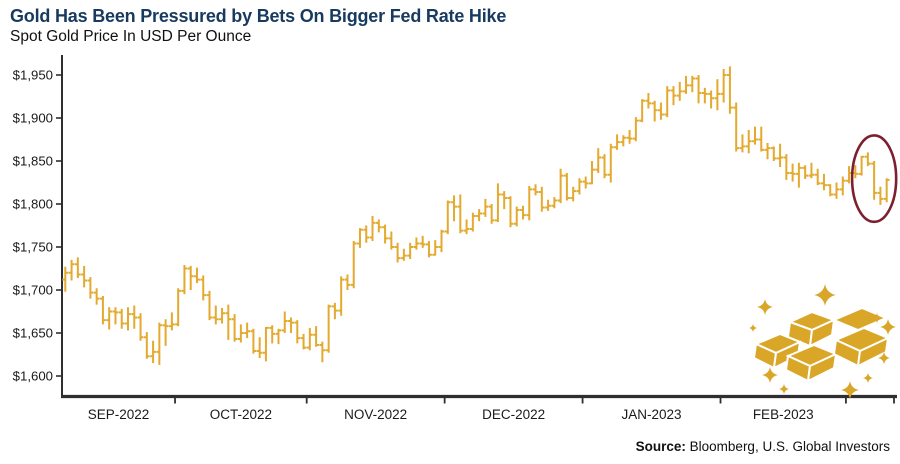  What do you see at coordinates (33, 161) in the screenshot?
I see `y-axis-label: $1,850` at bounding box center [33, 161].